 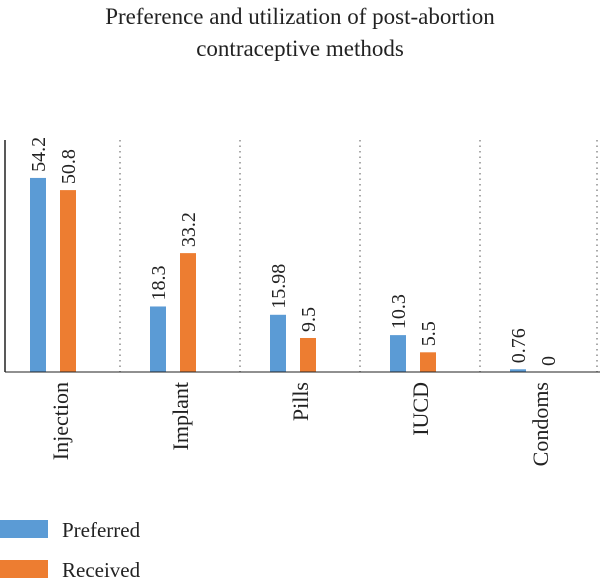 What do you see at coordinates (278, 343) in the screenshot?
I see `bar-preferred-pills` at bounding box center [278, 343].